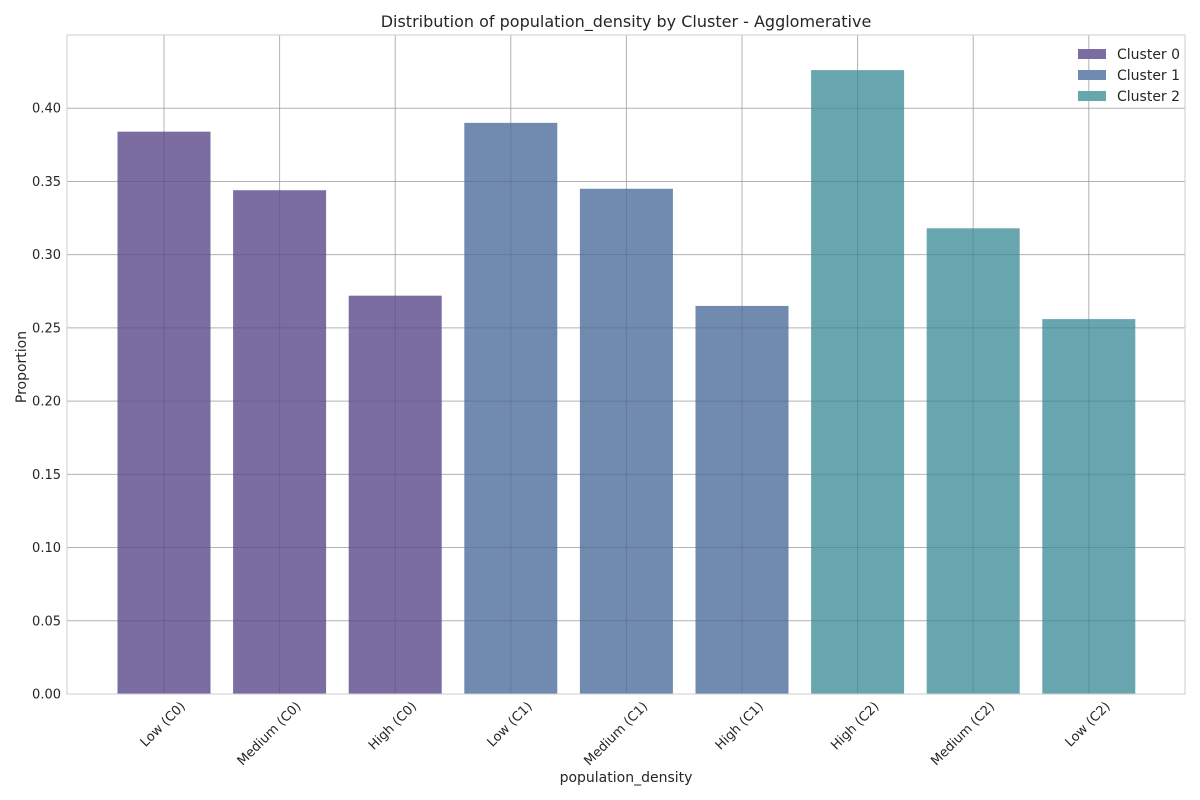  I want to click on x-tick-label: Low (C1), so click(510, 724).